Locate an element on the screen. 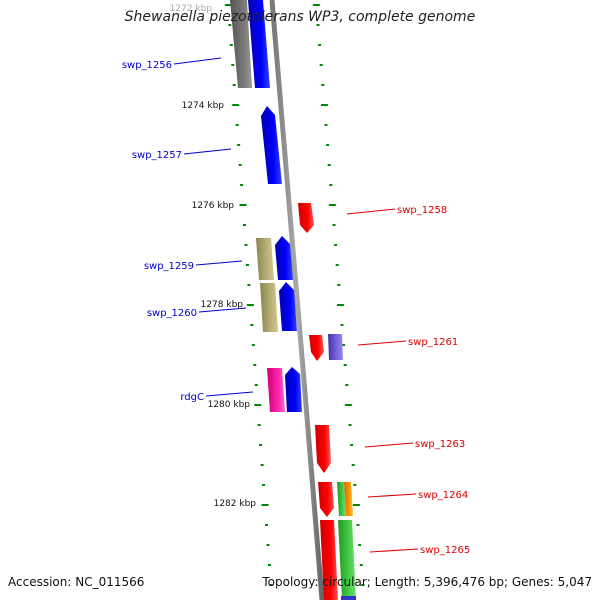  gene-label-swp-1258: swp_1258 is located at coordinates (422, 210).